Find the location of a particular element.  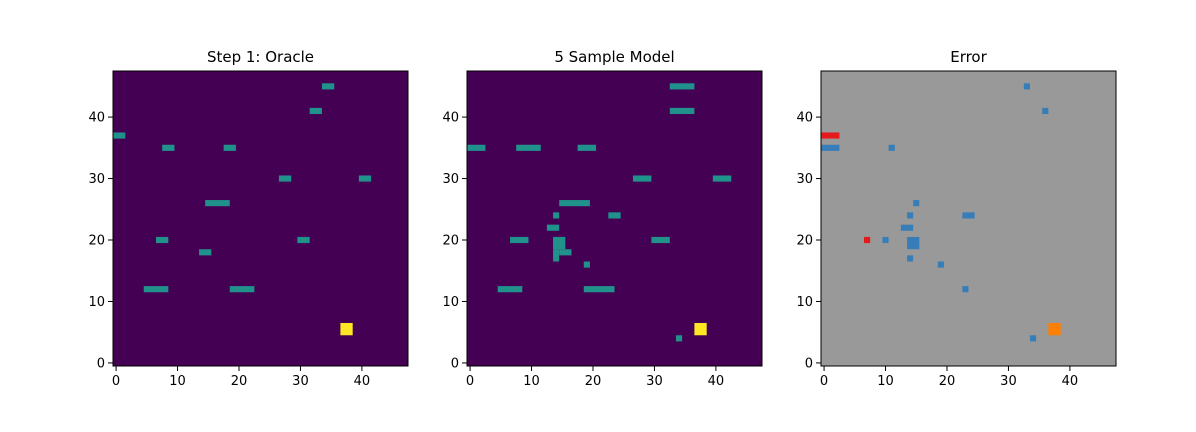

subplot-title: 5 Sample Model is located at coordinates (614, 57).